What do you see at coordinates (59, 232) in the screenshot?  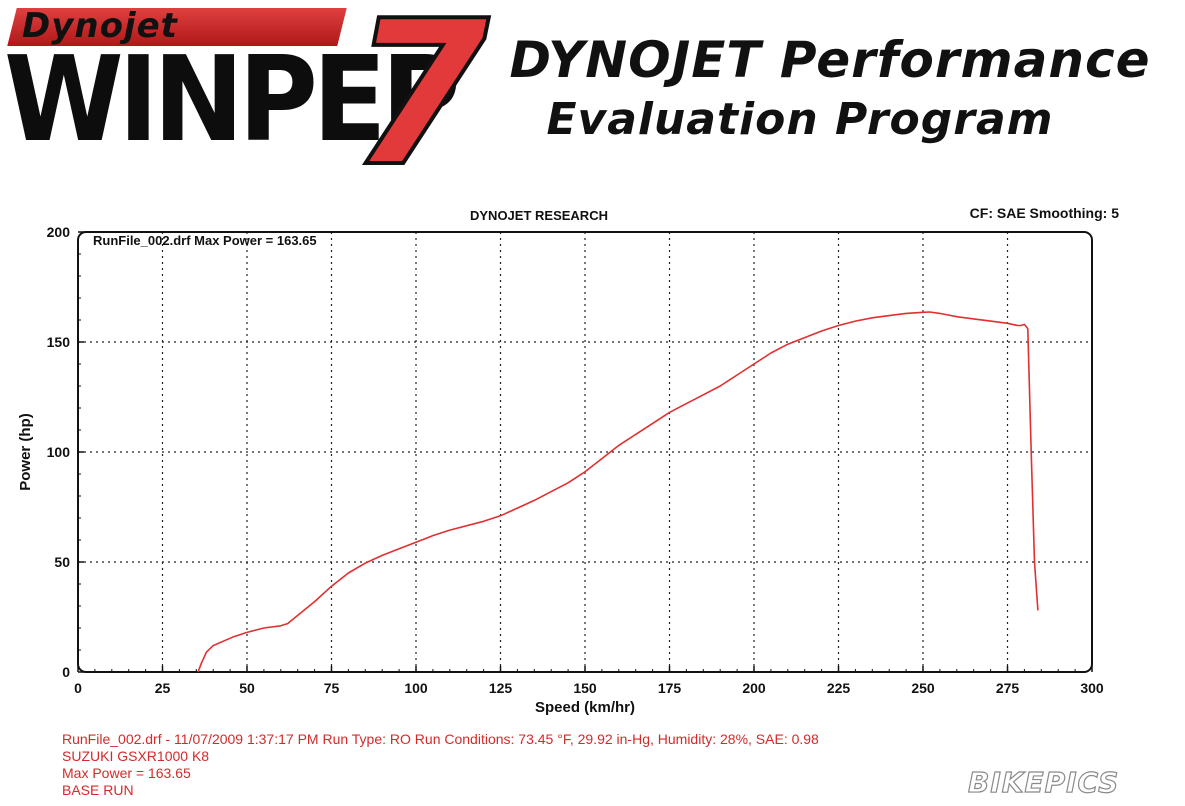 I see `y-tick-label: 200` at bounding box center [59, 232].